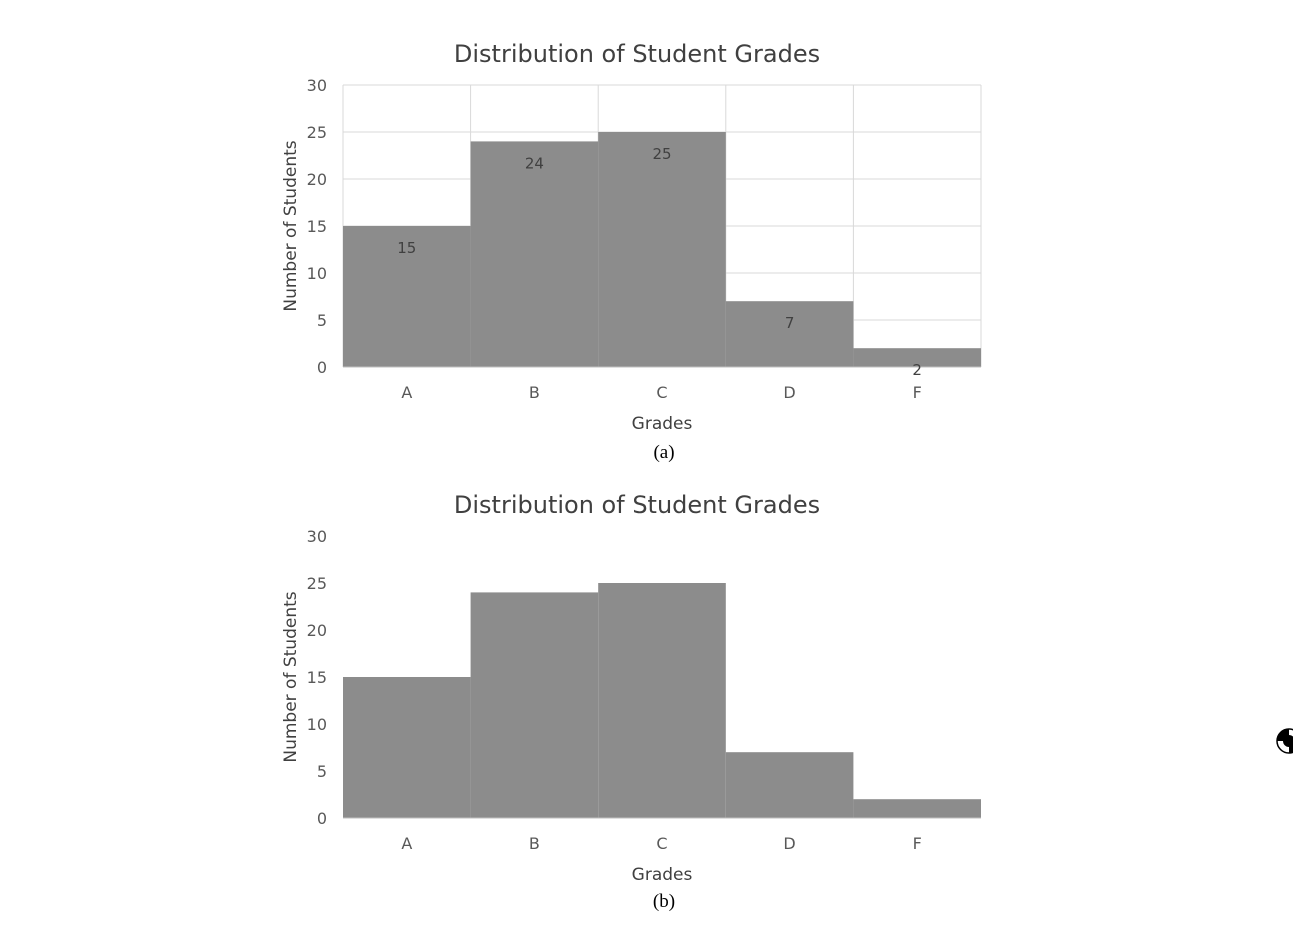 This screenshot has height=932, width=1293. Describe the element at coordinates (406, 248) in the screenshot. I see `data-label: 15` at that location.